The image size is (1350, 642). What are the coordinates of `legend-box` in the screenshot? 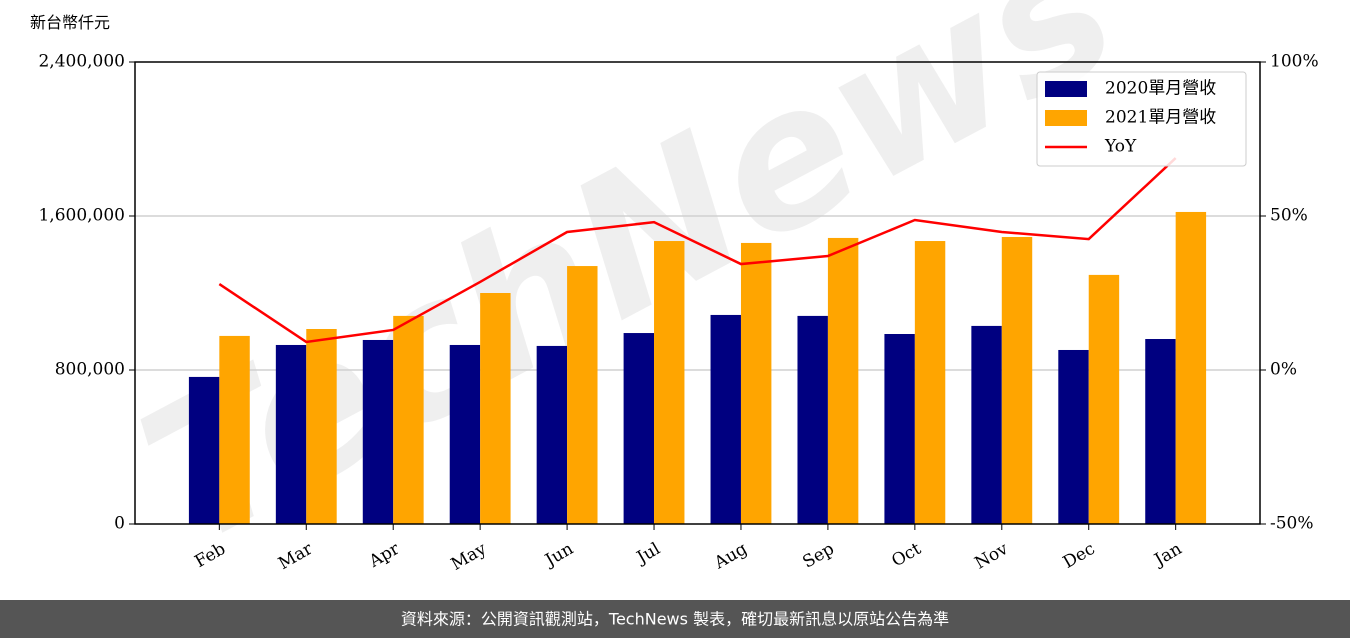 It's located at (1141, 119).